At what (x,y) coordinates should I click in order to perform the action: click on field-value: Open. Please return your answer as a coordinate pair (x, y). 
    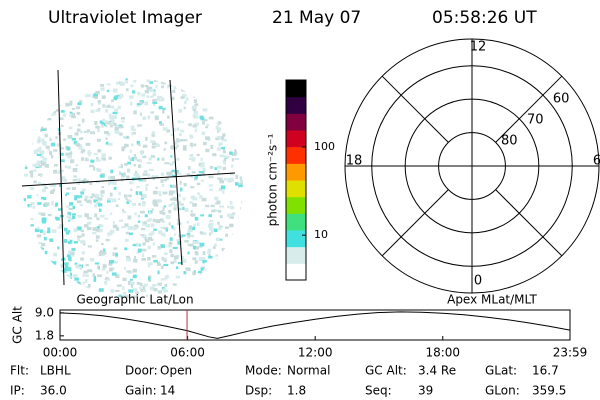
    Looking at the image, I should click on (176, 371).